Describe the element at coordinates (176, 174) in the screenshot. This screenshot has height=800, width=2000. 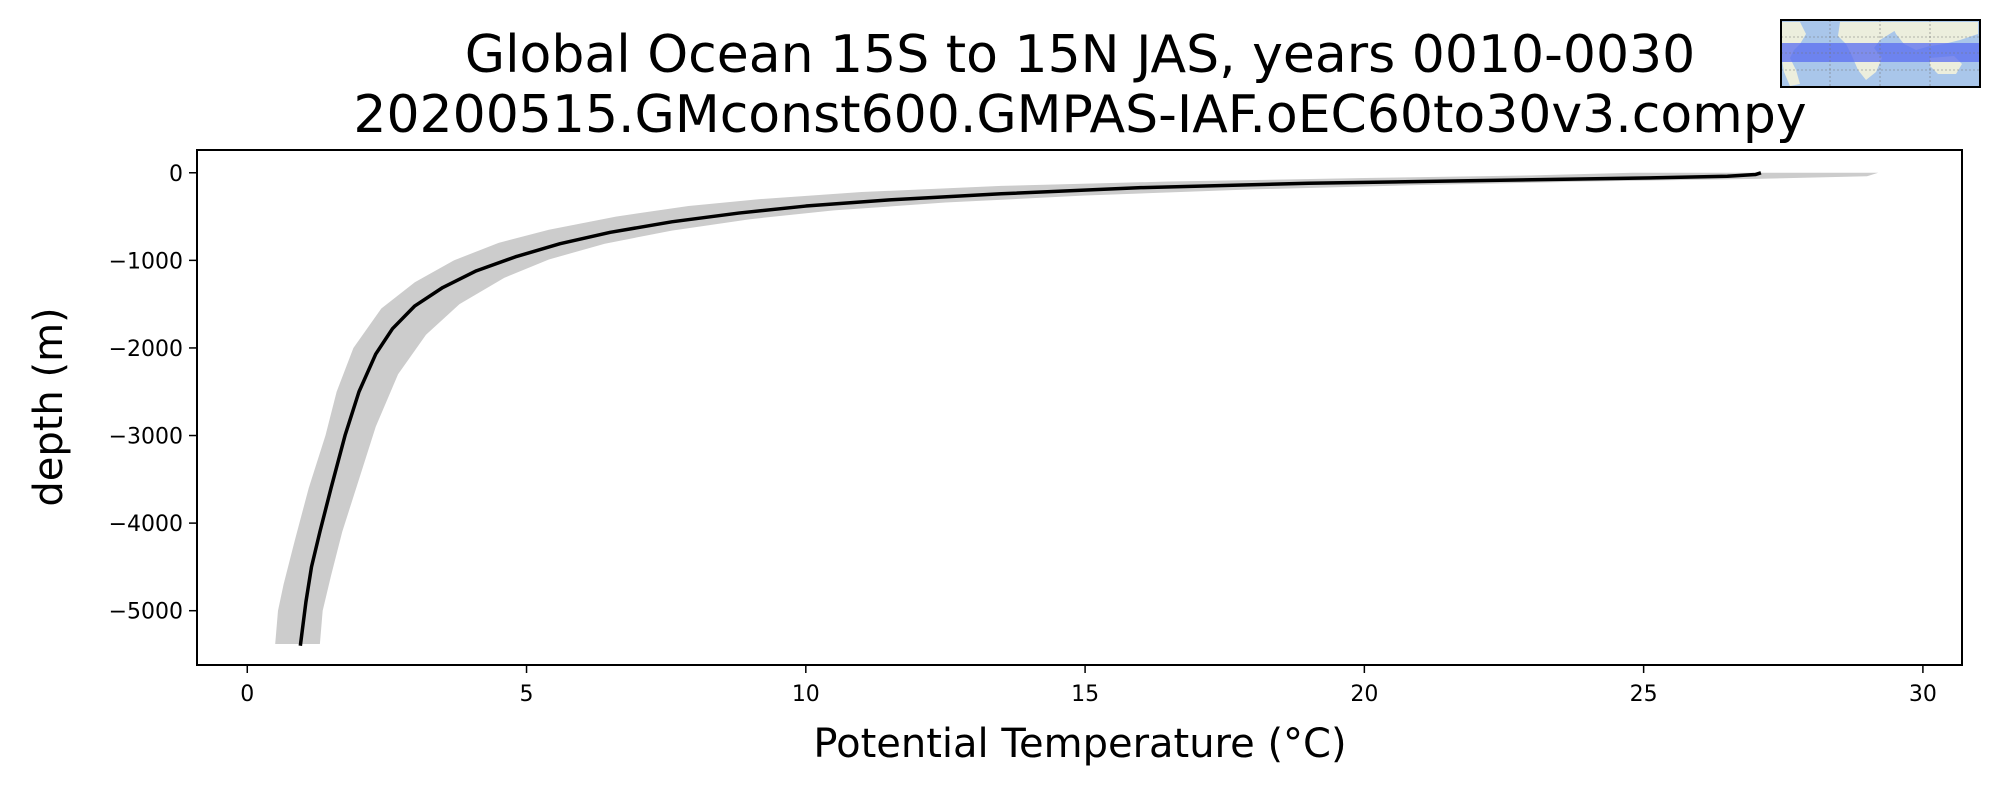
I see `y-tick-label: 0` at that location.